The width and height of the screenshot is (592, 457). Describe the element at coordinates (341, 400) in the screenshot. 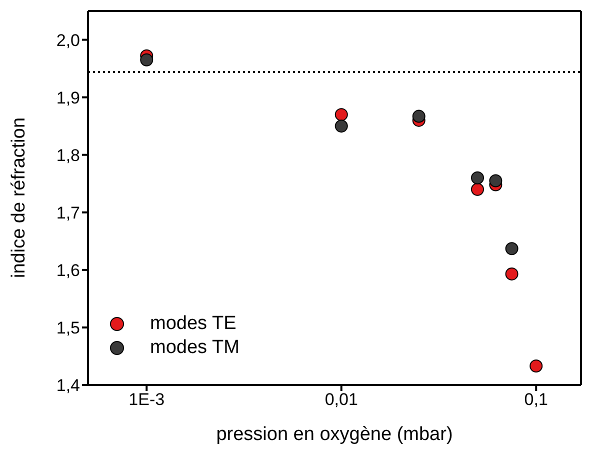

I see `x-tick-label: 0,01` at that location.